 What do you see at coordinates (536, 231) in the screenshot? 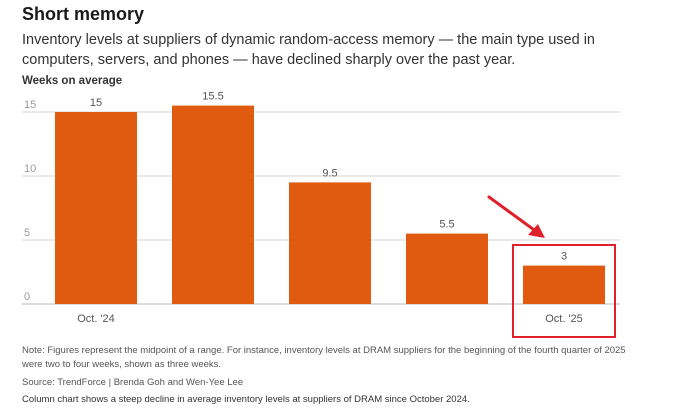
I see `arrow-head` at bounding box center [536, 231].